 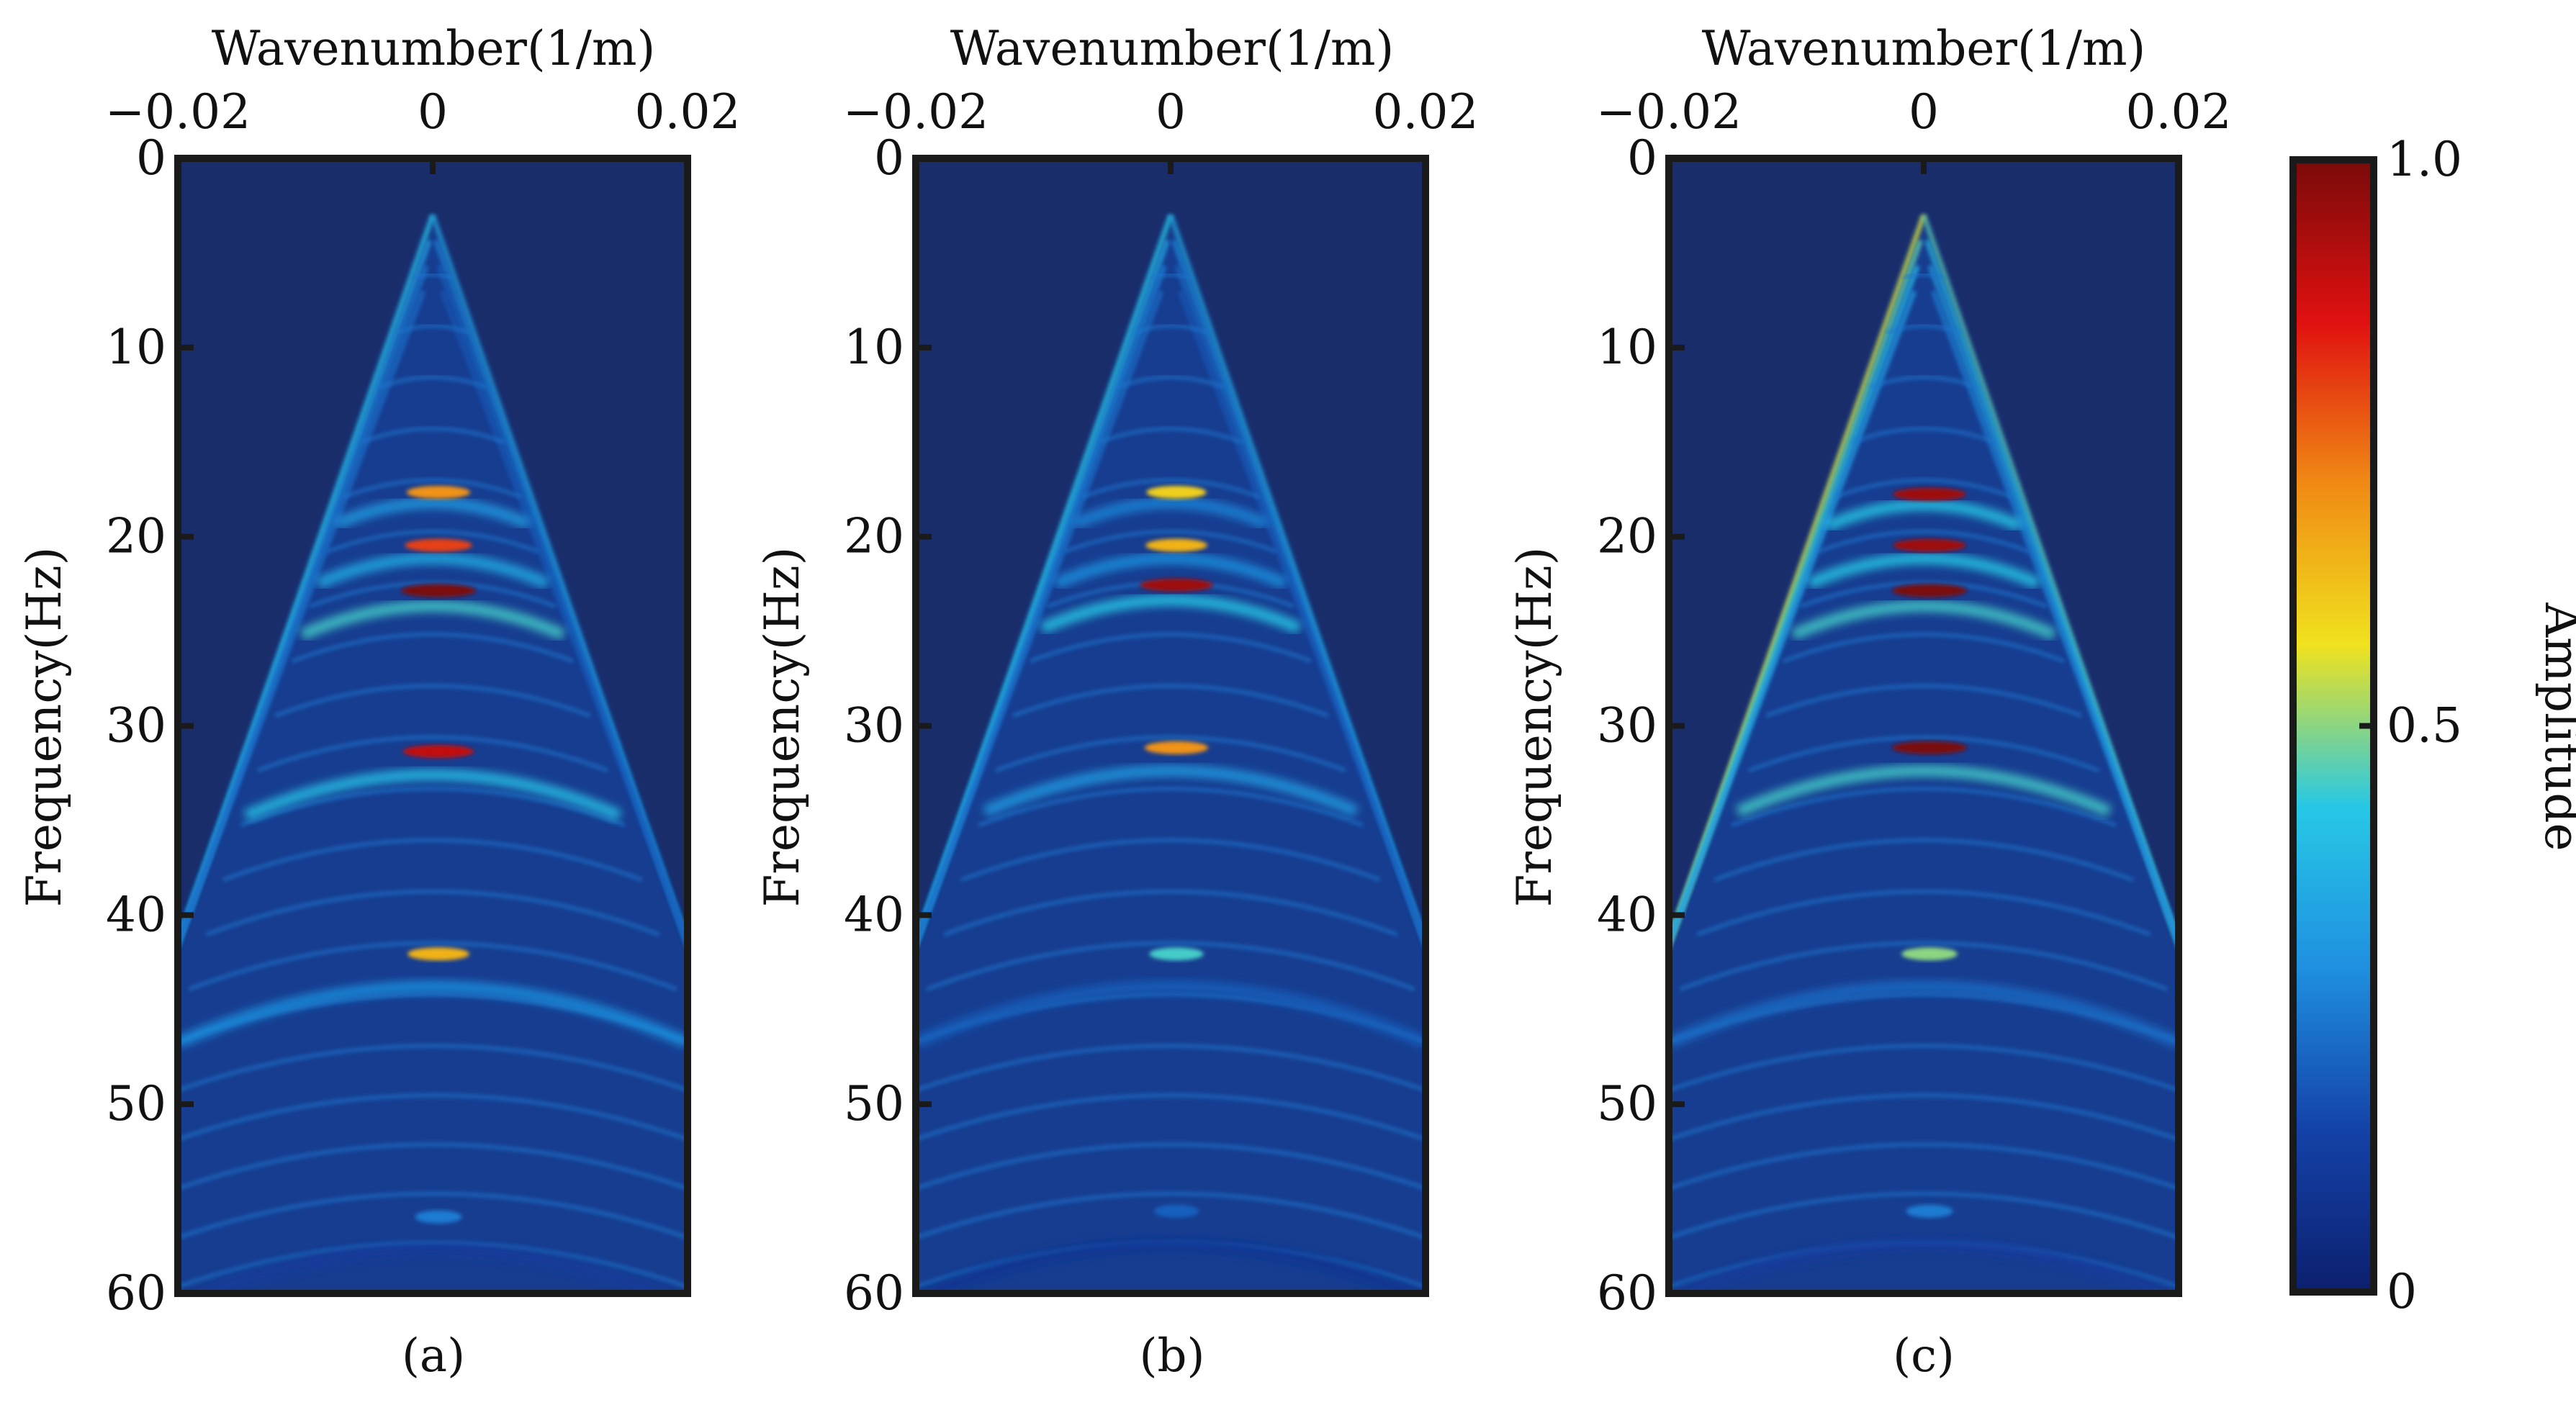 What do you see at coordinates (2555, 726) in the screenshot?
I see `colorbar-label: Amplitude` at bounding box center [2555, 726].